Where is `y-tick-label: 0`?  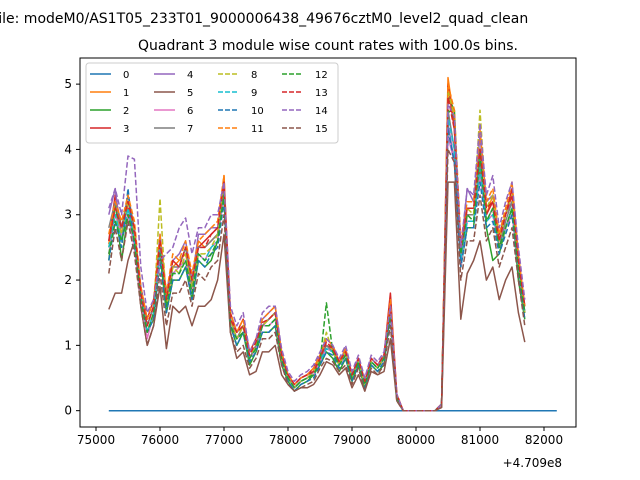 y-tick-label: 0 is located at coordinates (68, 411).